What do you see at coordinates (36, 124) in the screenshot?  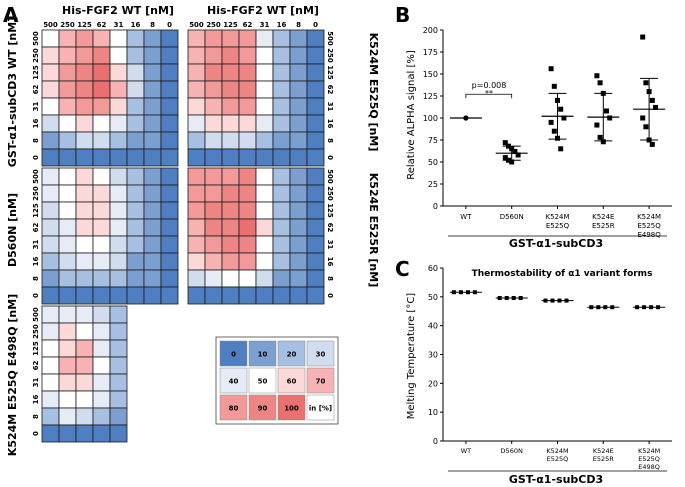 I see `row-label: 16` at bounding box center [36, 124].